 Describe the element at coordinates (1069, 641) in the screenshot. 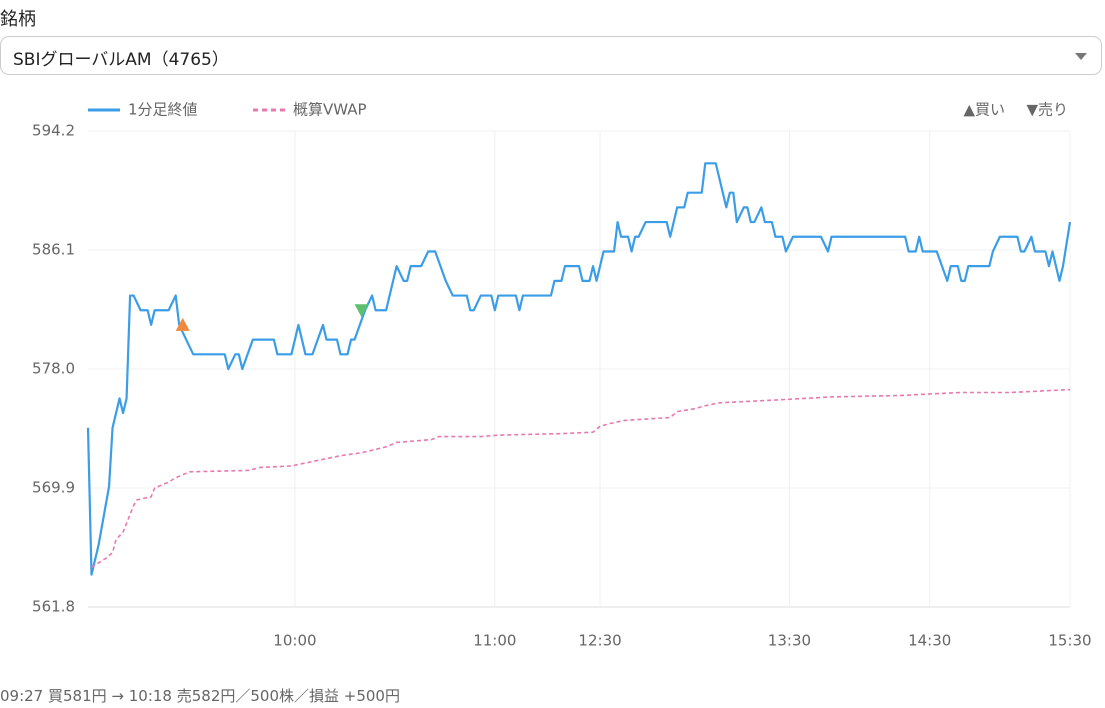

I see `x-tick-label: 15:30` at that location.